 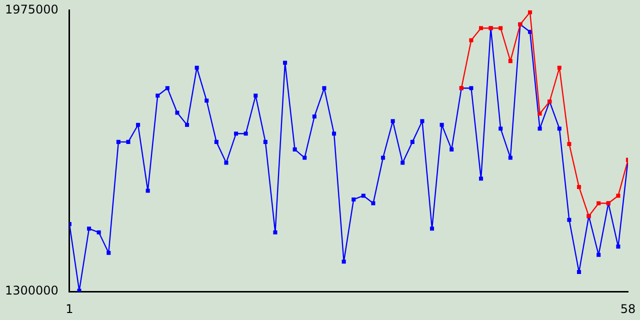 What do you see at coordinates (31, 291) in the screenshot?
I see `y-tick-label: 1300000` at bounding box center [31, 291].